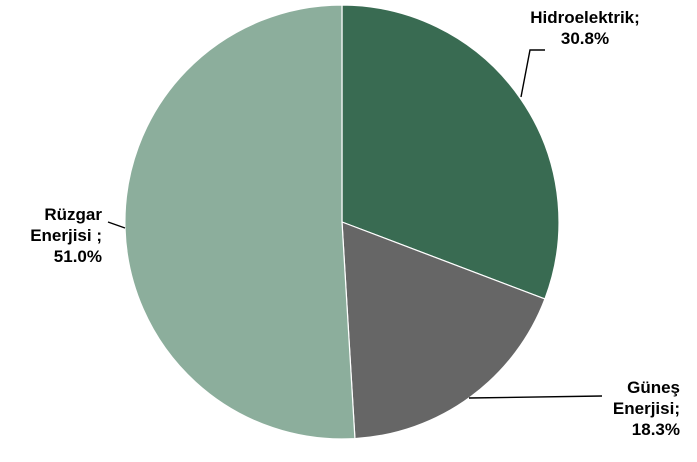 The width and height of the screenshot is (697, 462). What do you see at coordinates (585, 17) in the screenshot?
I see `data-label-line: Hidroelektrik;` at bounding box center [585, 17].